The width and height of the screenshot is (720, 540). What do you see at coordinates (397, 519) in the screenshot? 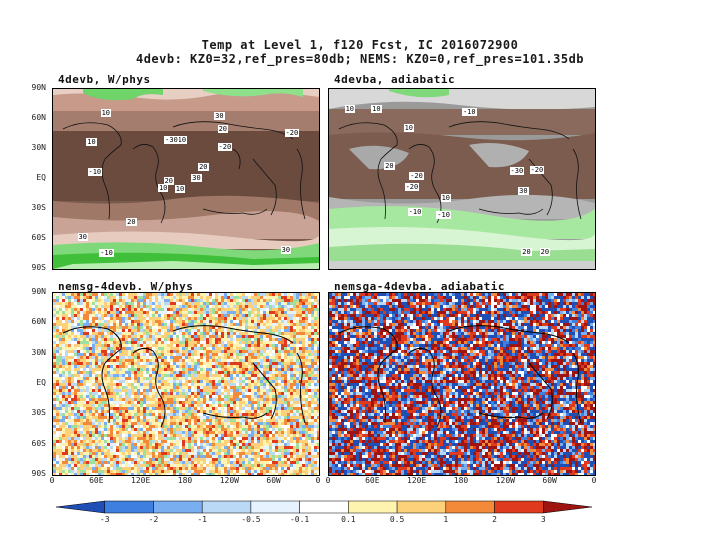
I see `colorbar-label: 0.5` at bounding box center [397, 519].